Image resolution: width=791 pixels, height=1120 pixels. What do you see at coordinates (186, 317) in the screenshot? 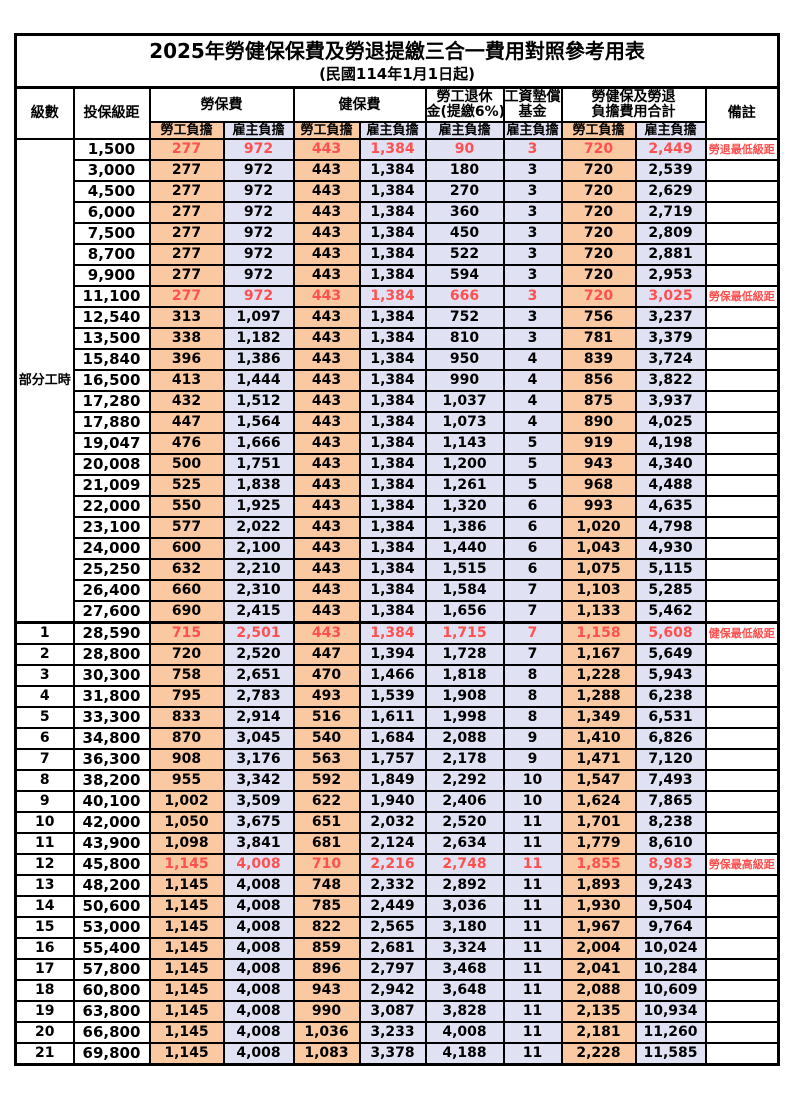
I see `cell-labor-employee: 313` at bounding box center [186, 317].